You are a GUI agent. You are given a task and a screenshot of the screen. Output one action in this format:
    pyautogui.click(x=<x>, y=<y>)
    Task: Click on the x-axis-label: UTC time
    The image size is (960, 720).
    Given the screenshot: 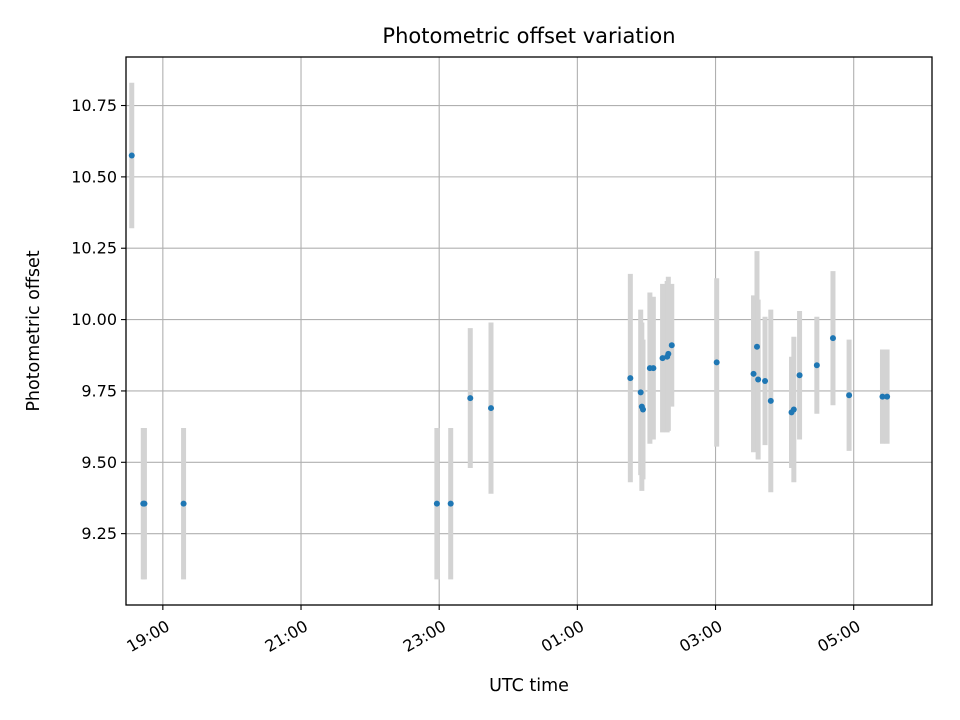 What is the action you would take?
    pyautogui.click(x=529, y=686)
    